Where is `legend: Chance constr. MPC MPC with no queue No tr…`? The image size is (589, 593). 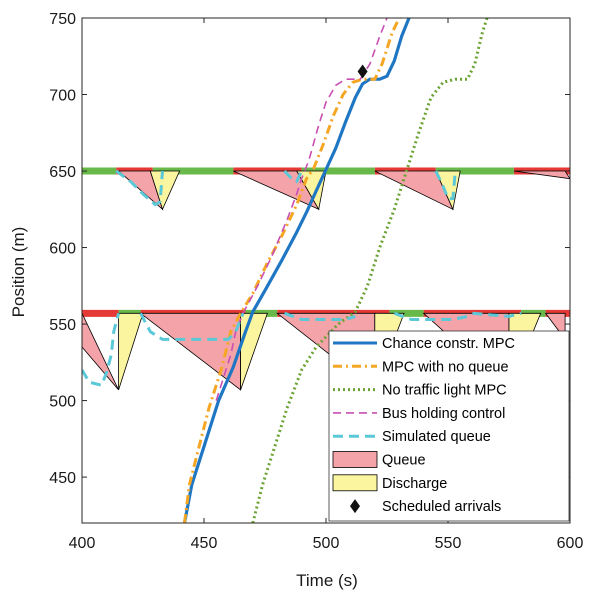 legend: Chance constr. MPC MPC with no queue No tr… is located at coordinates (449, 426).